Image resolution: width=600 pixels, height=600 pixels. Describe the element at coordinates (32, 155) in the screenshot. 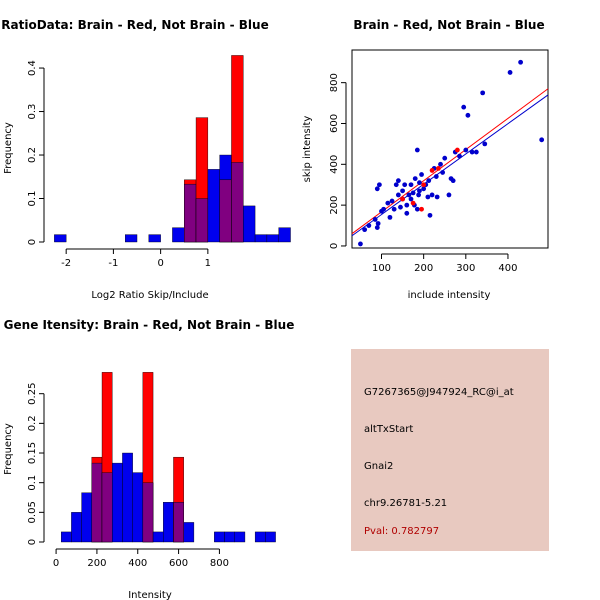

I see `ratio-y-tick-label: 0.2` at that location.